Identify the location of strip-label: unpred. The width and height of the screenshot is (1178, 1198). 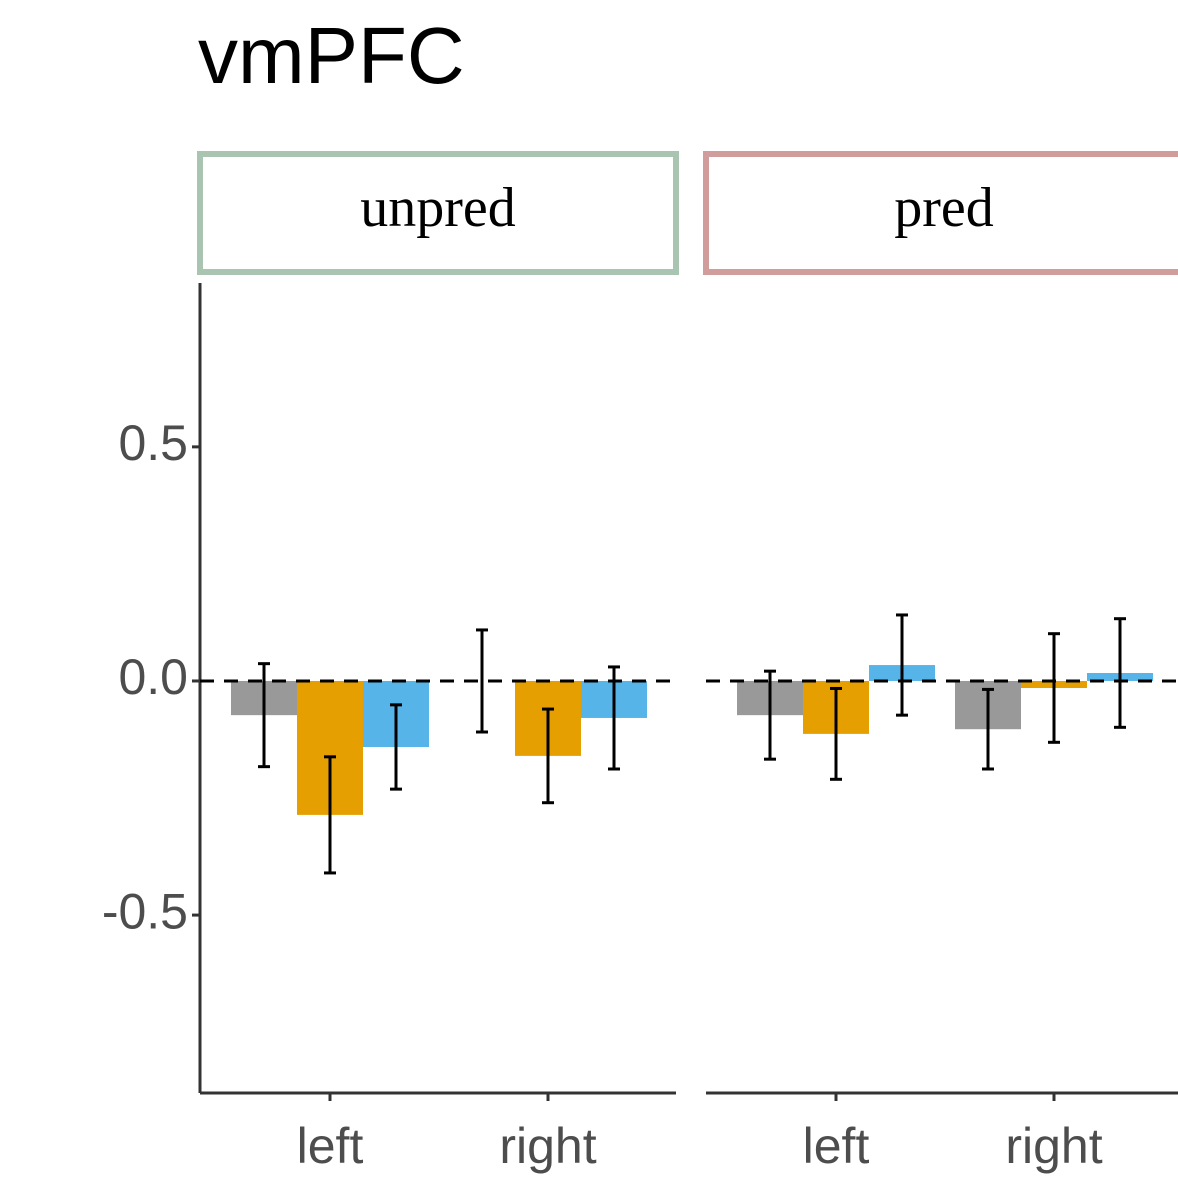
(438, 208).